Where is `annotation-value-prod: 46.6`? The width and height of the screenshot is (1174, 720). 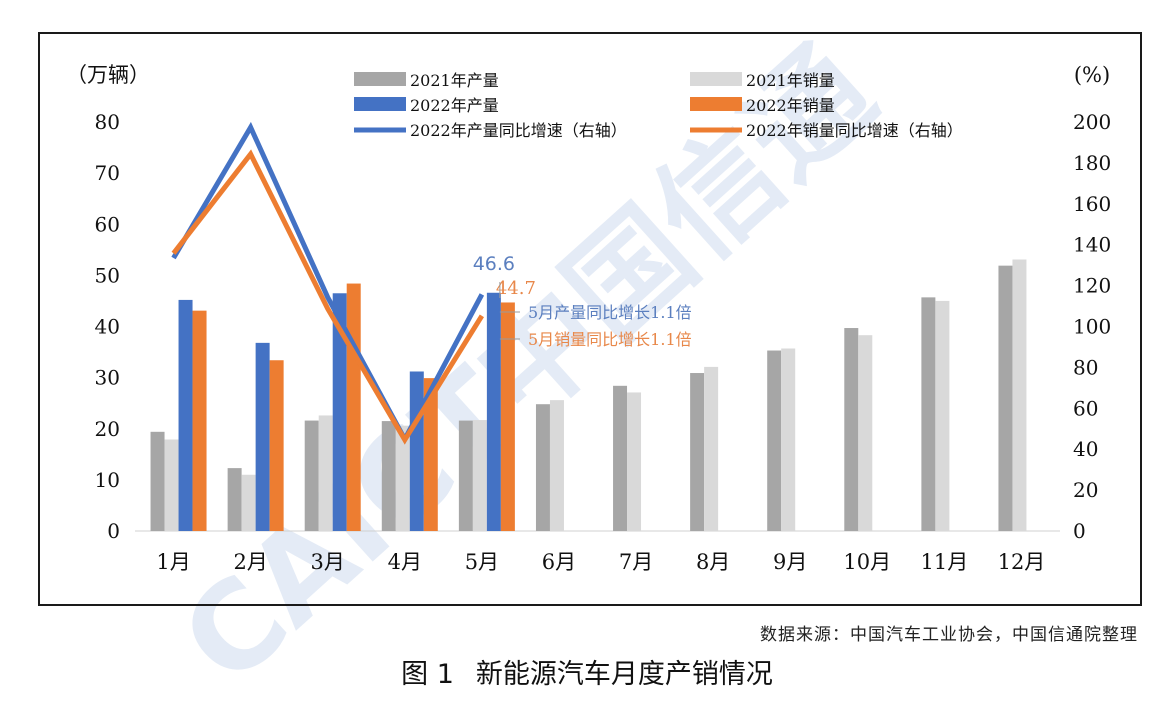 annotation-value-prod: 46.6 is located at coordinates (494, 264).